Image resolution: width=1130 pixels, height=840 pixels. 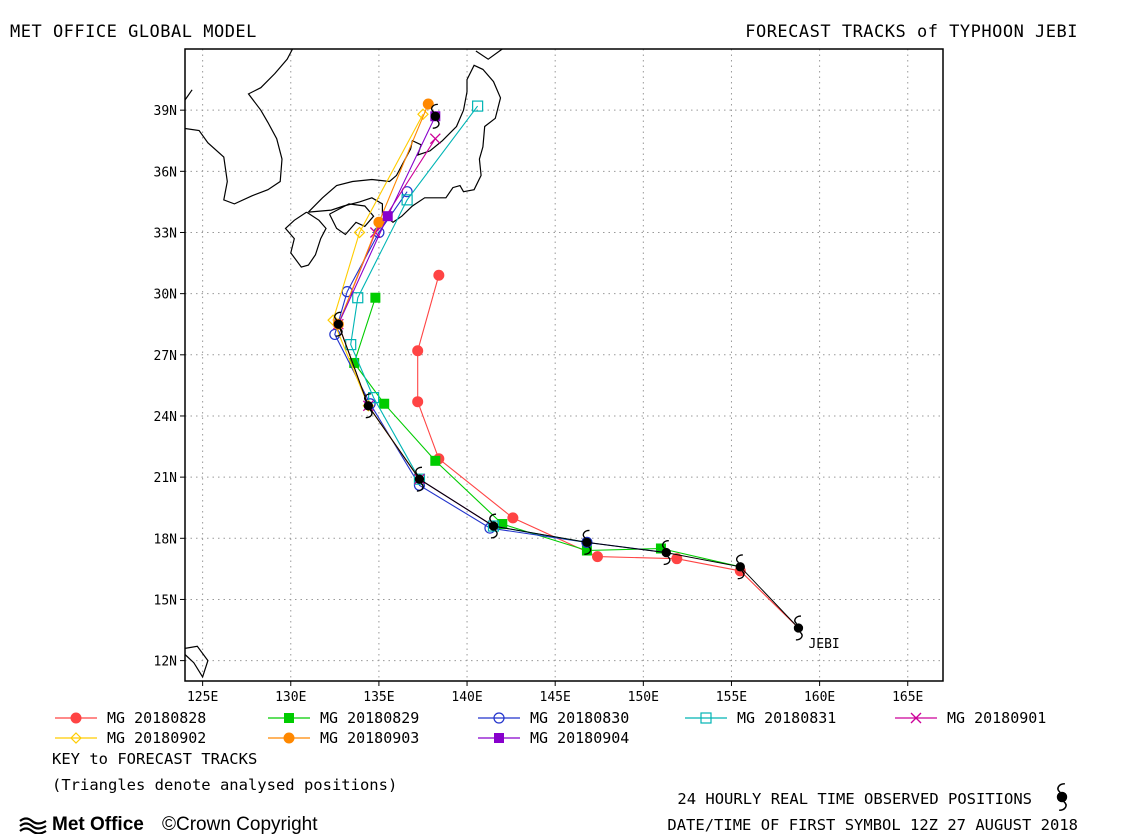 I want to click on key-title: KEY to FORECAST TRACKS, so click(x=155, y=759).